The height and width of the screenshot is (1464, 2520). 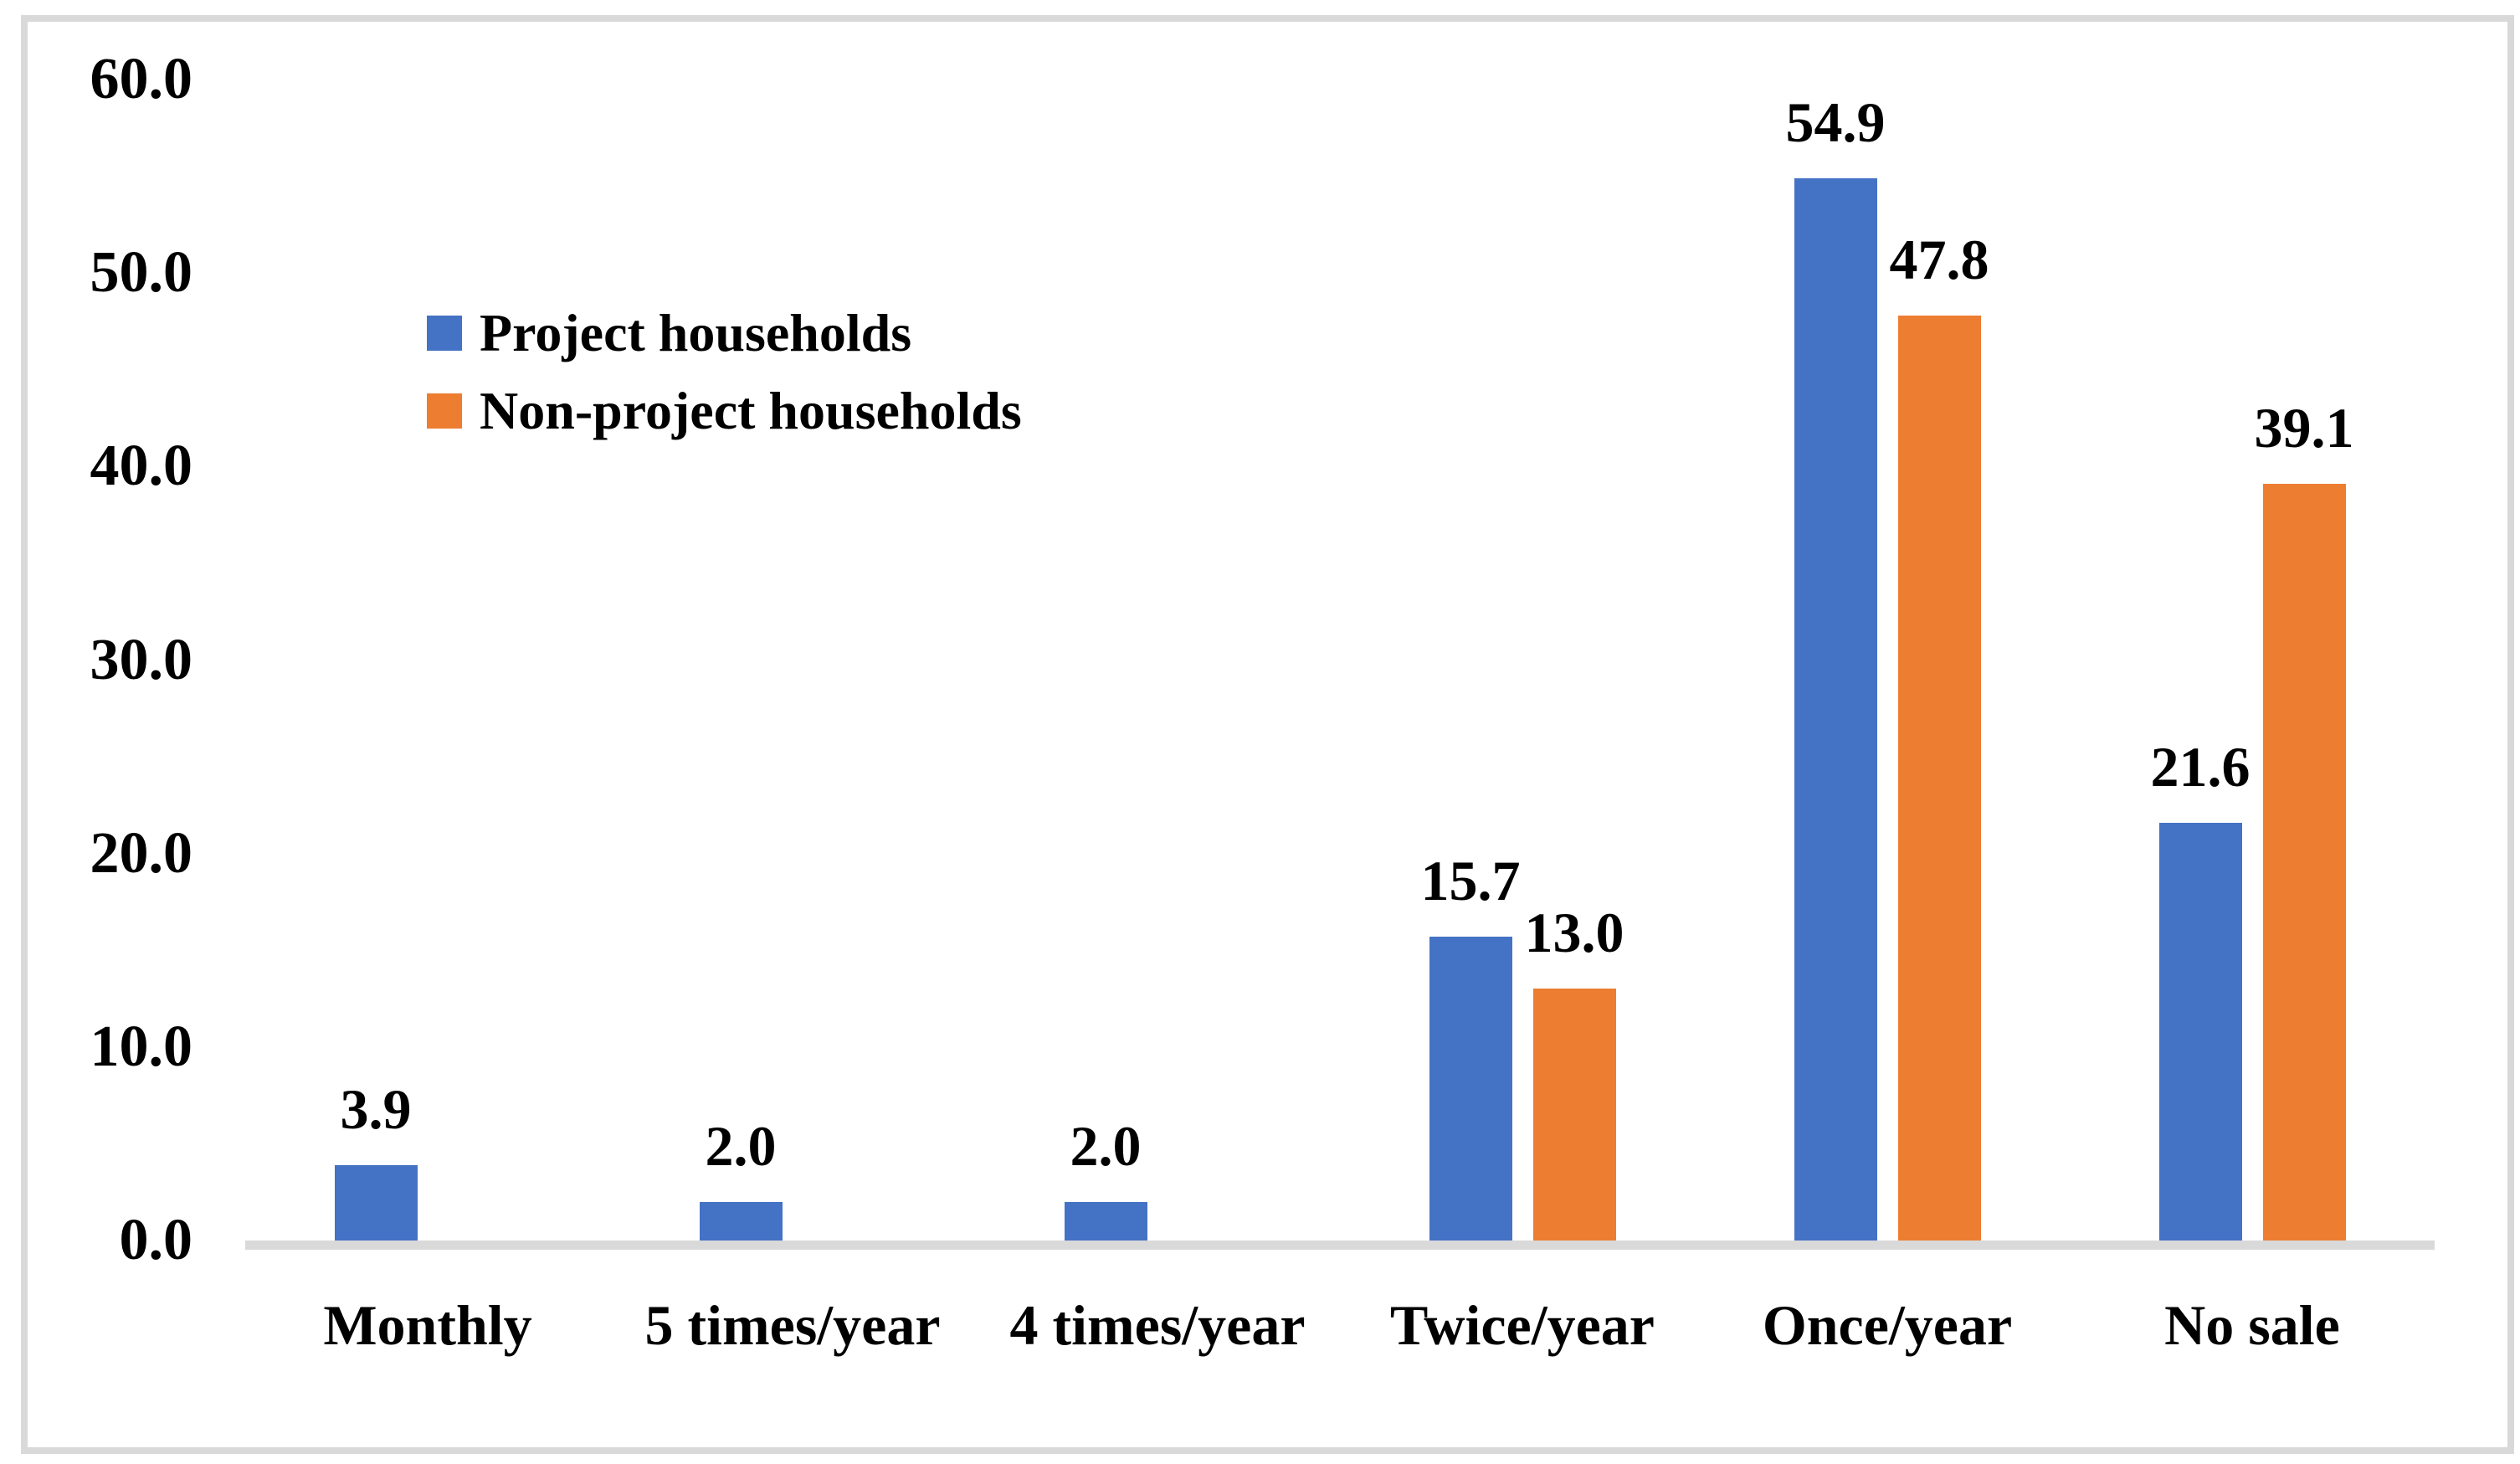 What do you see at coordinates (793, 1325) in the screenshot?
I see `category-label-5-times-year: 5 times/year` at bounding box center [793, 1325].